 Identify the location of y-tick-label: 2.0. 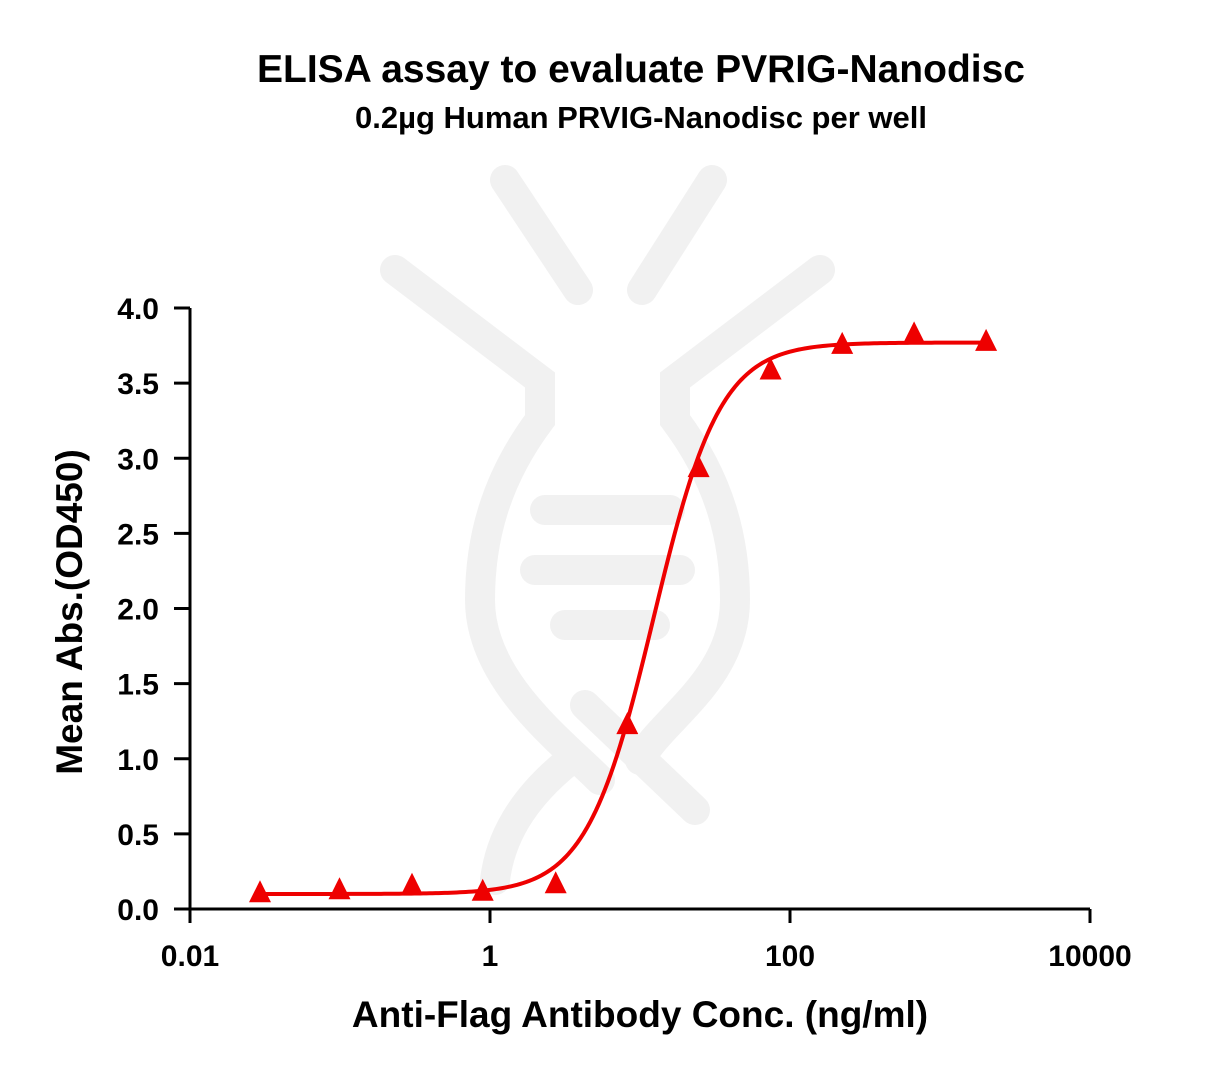
(138, 610).